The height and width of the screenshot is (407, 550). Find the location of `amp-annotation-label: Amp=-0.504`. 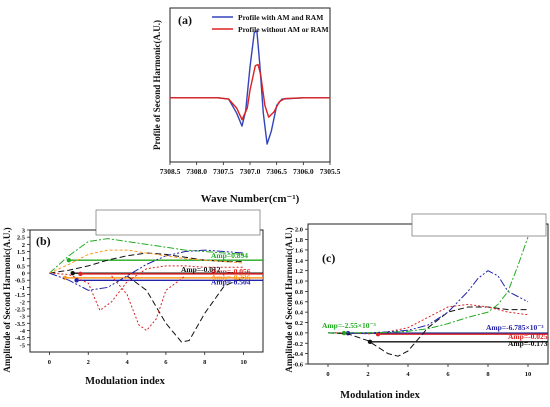

amp-annotation-label: Amp=-0.504 is located at coordinates (231, 281).